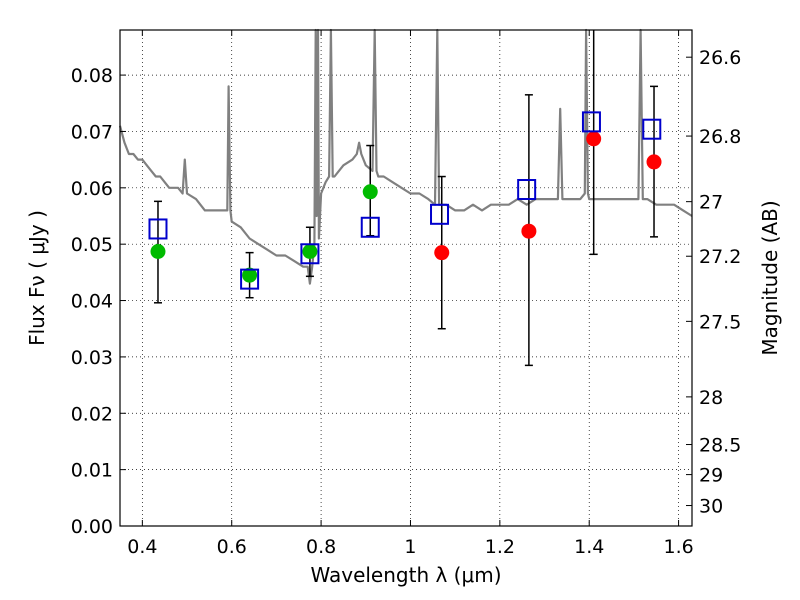 This screenshot has width=800, height=600. I want to click on magnitude-tick-label: 26.6, so click(720, 58).